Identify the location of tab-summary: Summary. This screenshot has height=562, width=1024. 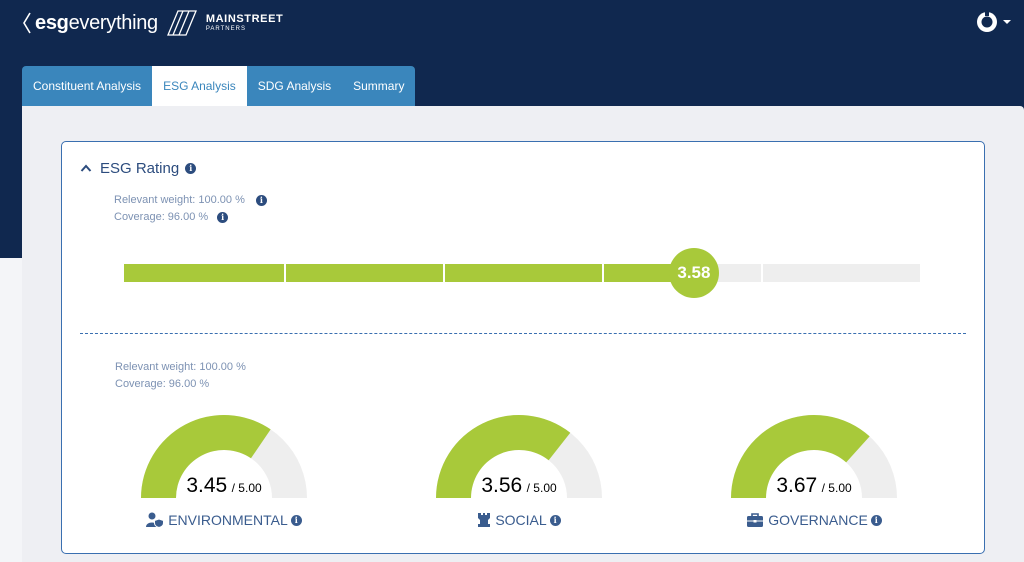
(379, 86).